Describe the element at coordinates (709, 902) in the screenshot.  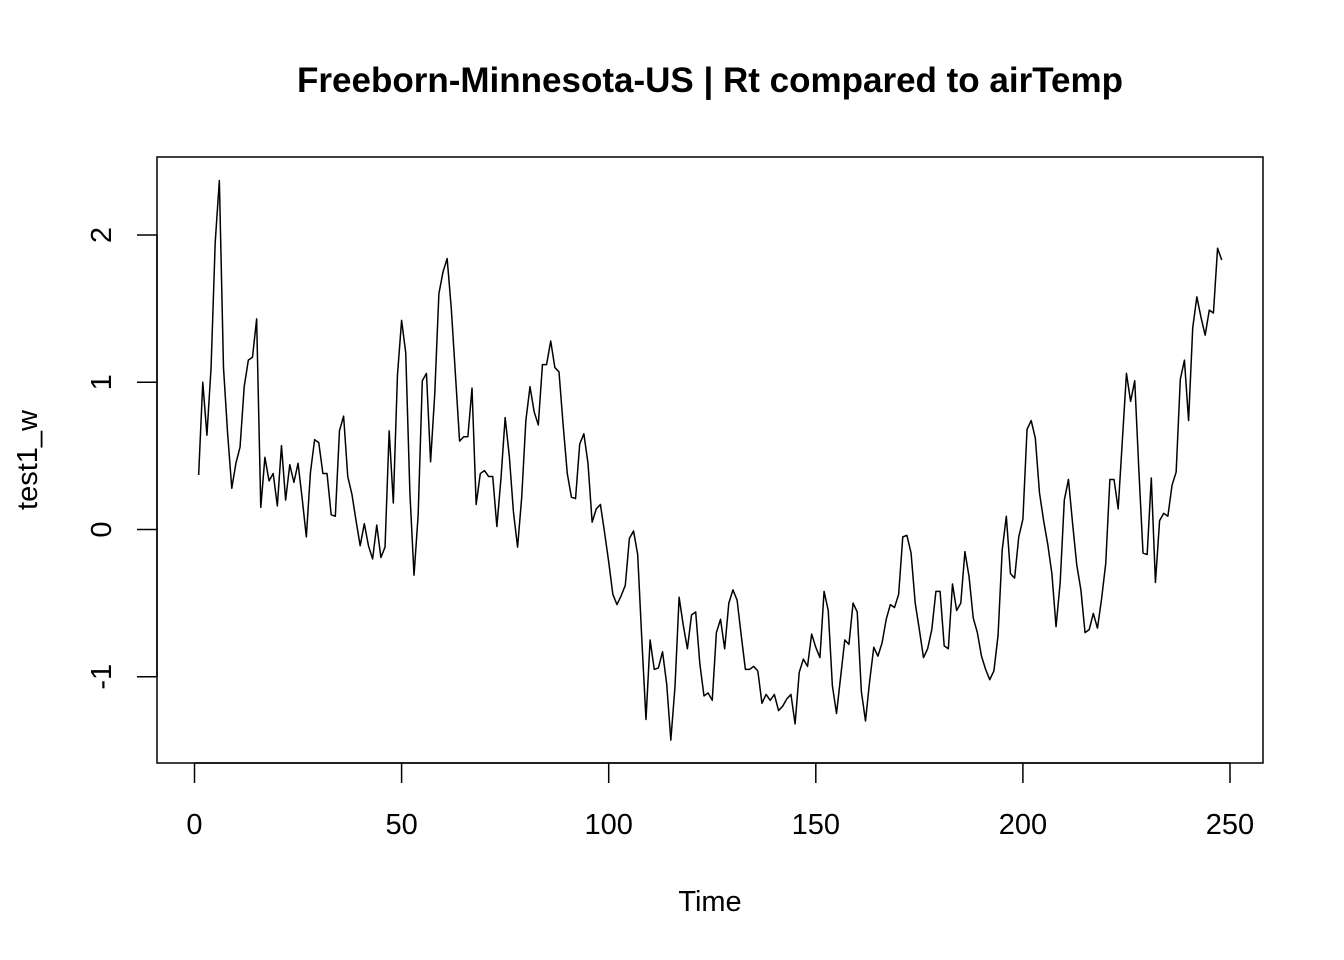
I see `x-axis-label: Time` at that location.